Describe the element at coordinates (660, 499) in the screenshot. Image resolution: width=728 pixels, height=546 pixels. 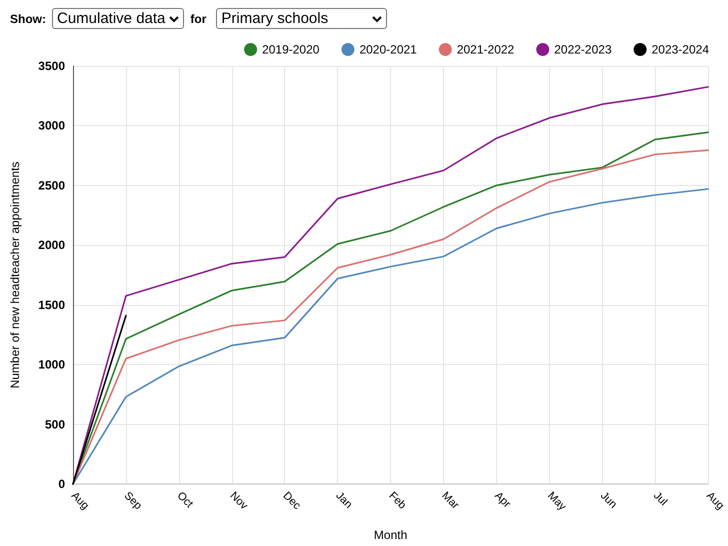
I see `x-tick-label: Jul` at that location.